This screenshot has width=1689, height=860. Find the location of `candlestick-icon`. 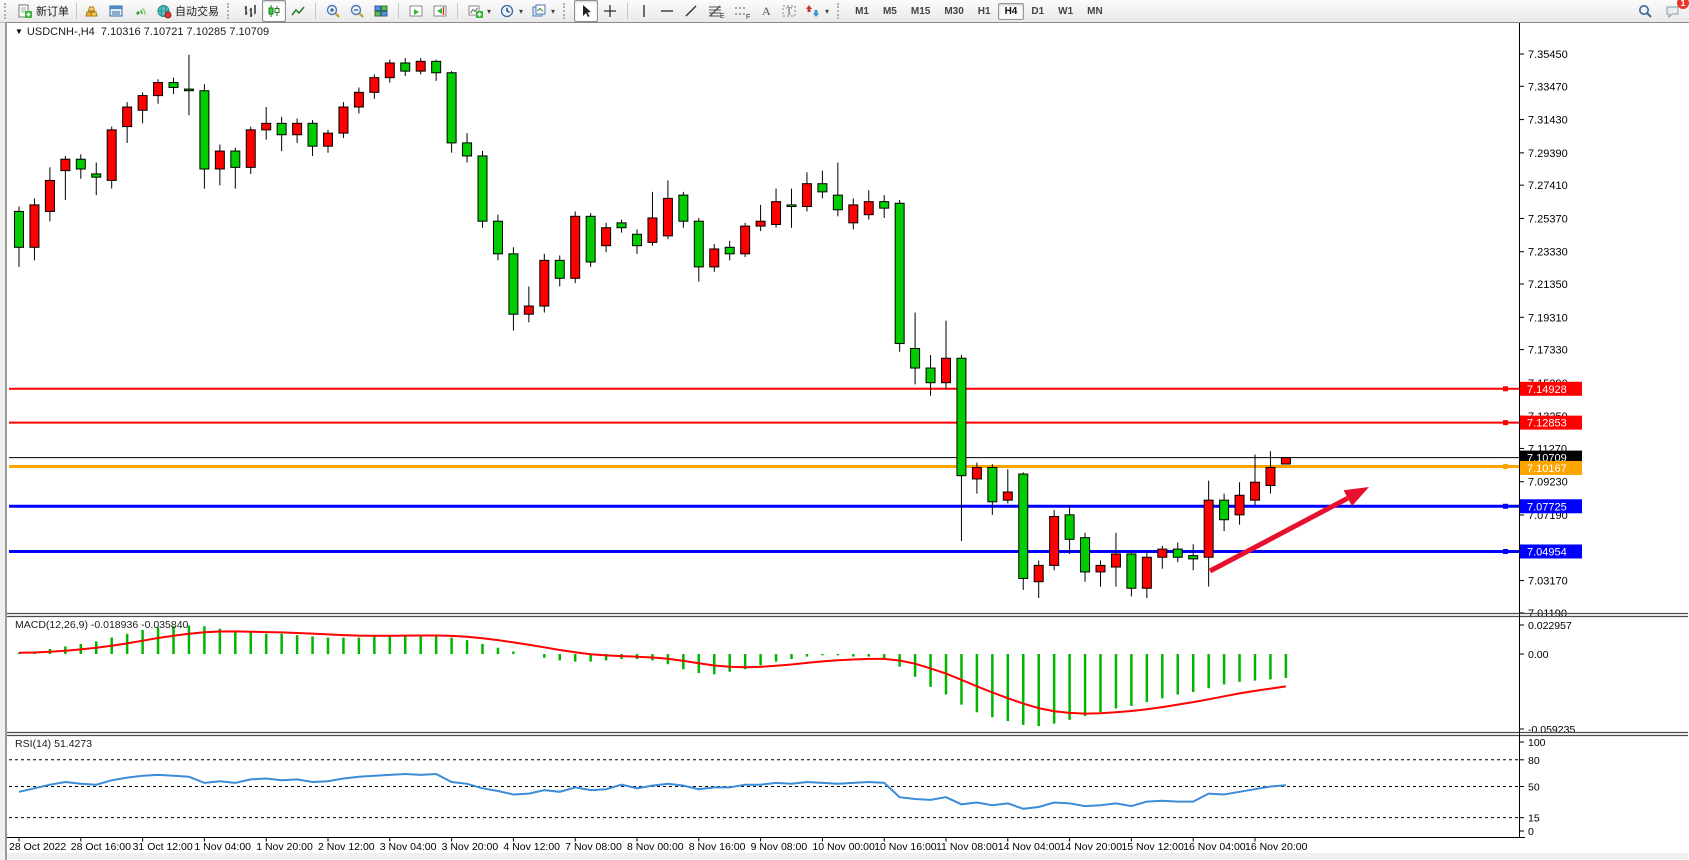

candlestick-icon is located at coordinates (274, 11).